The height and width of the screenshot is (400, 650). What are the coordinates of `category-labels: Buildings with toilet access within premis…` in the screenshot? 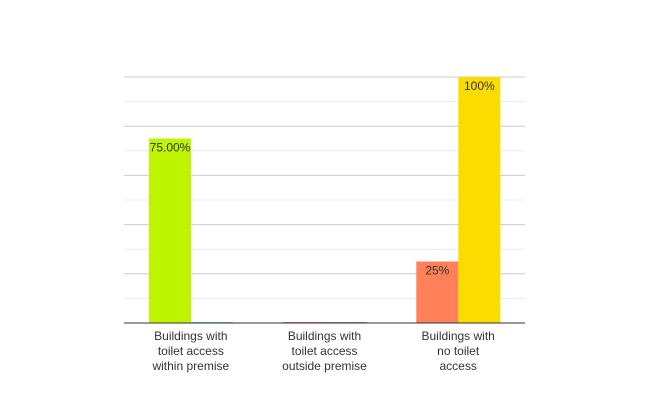 It's located at (322, 351).